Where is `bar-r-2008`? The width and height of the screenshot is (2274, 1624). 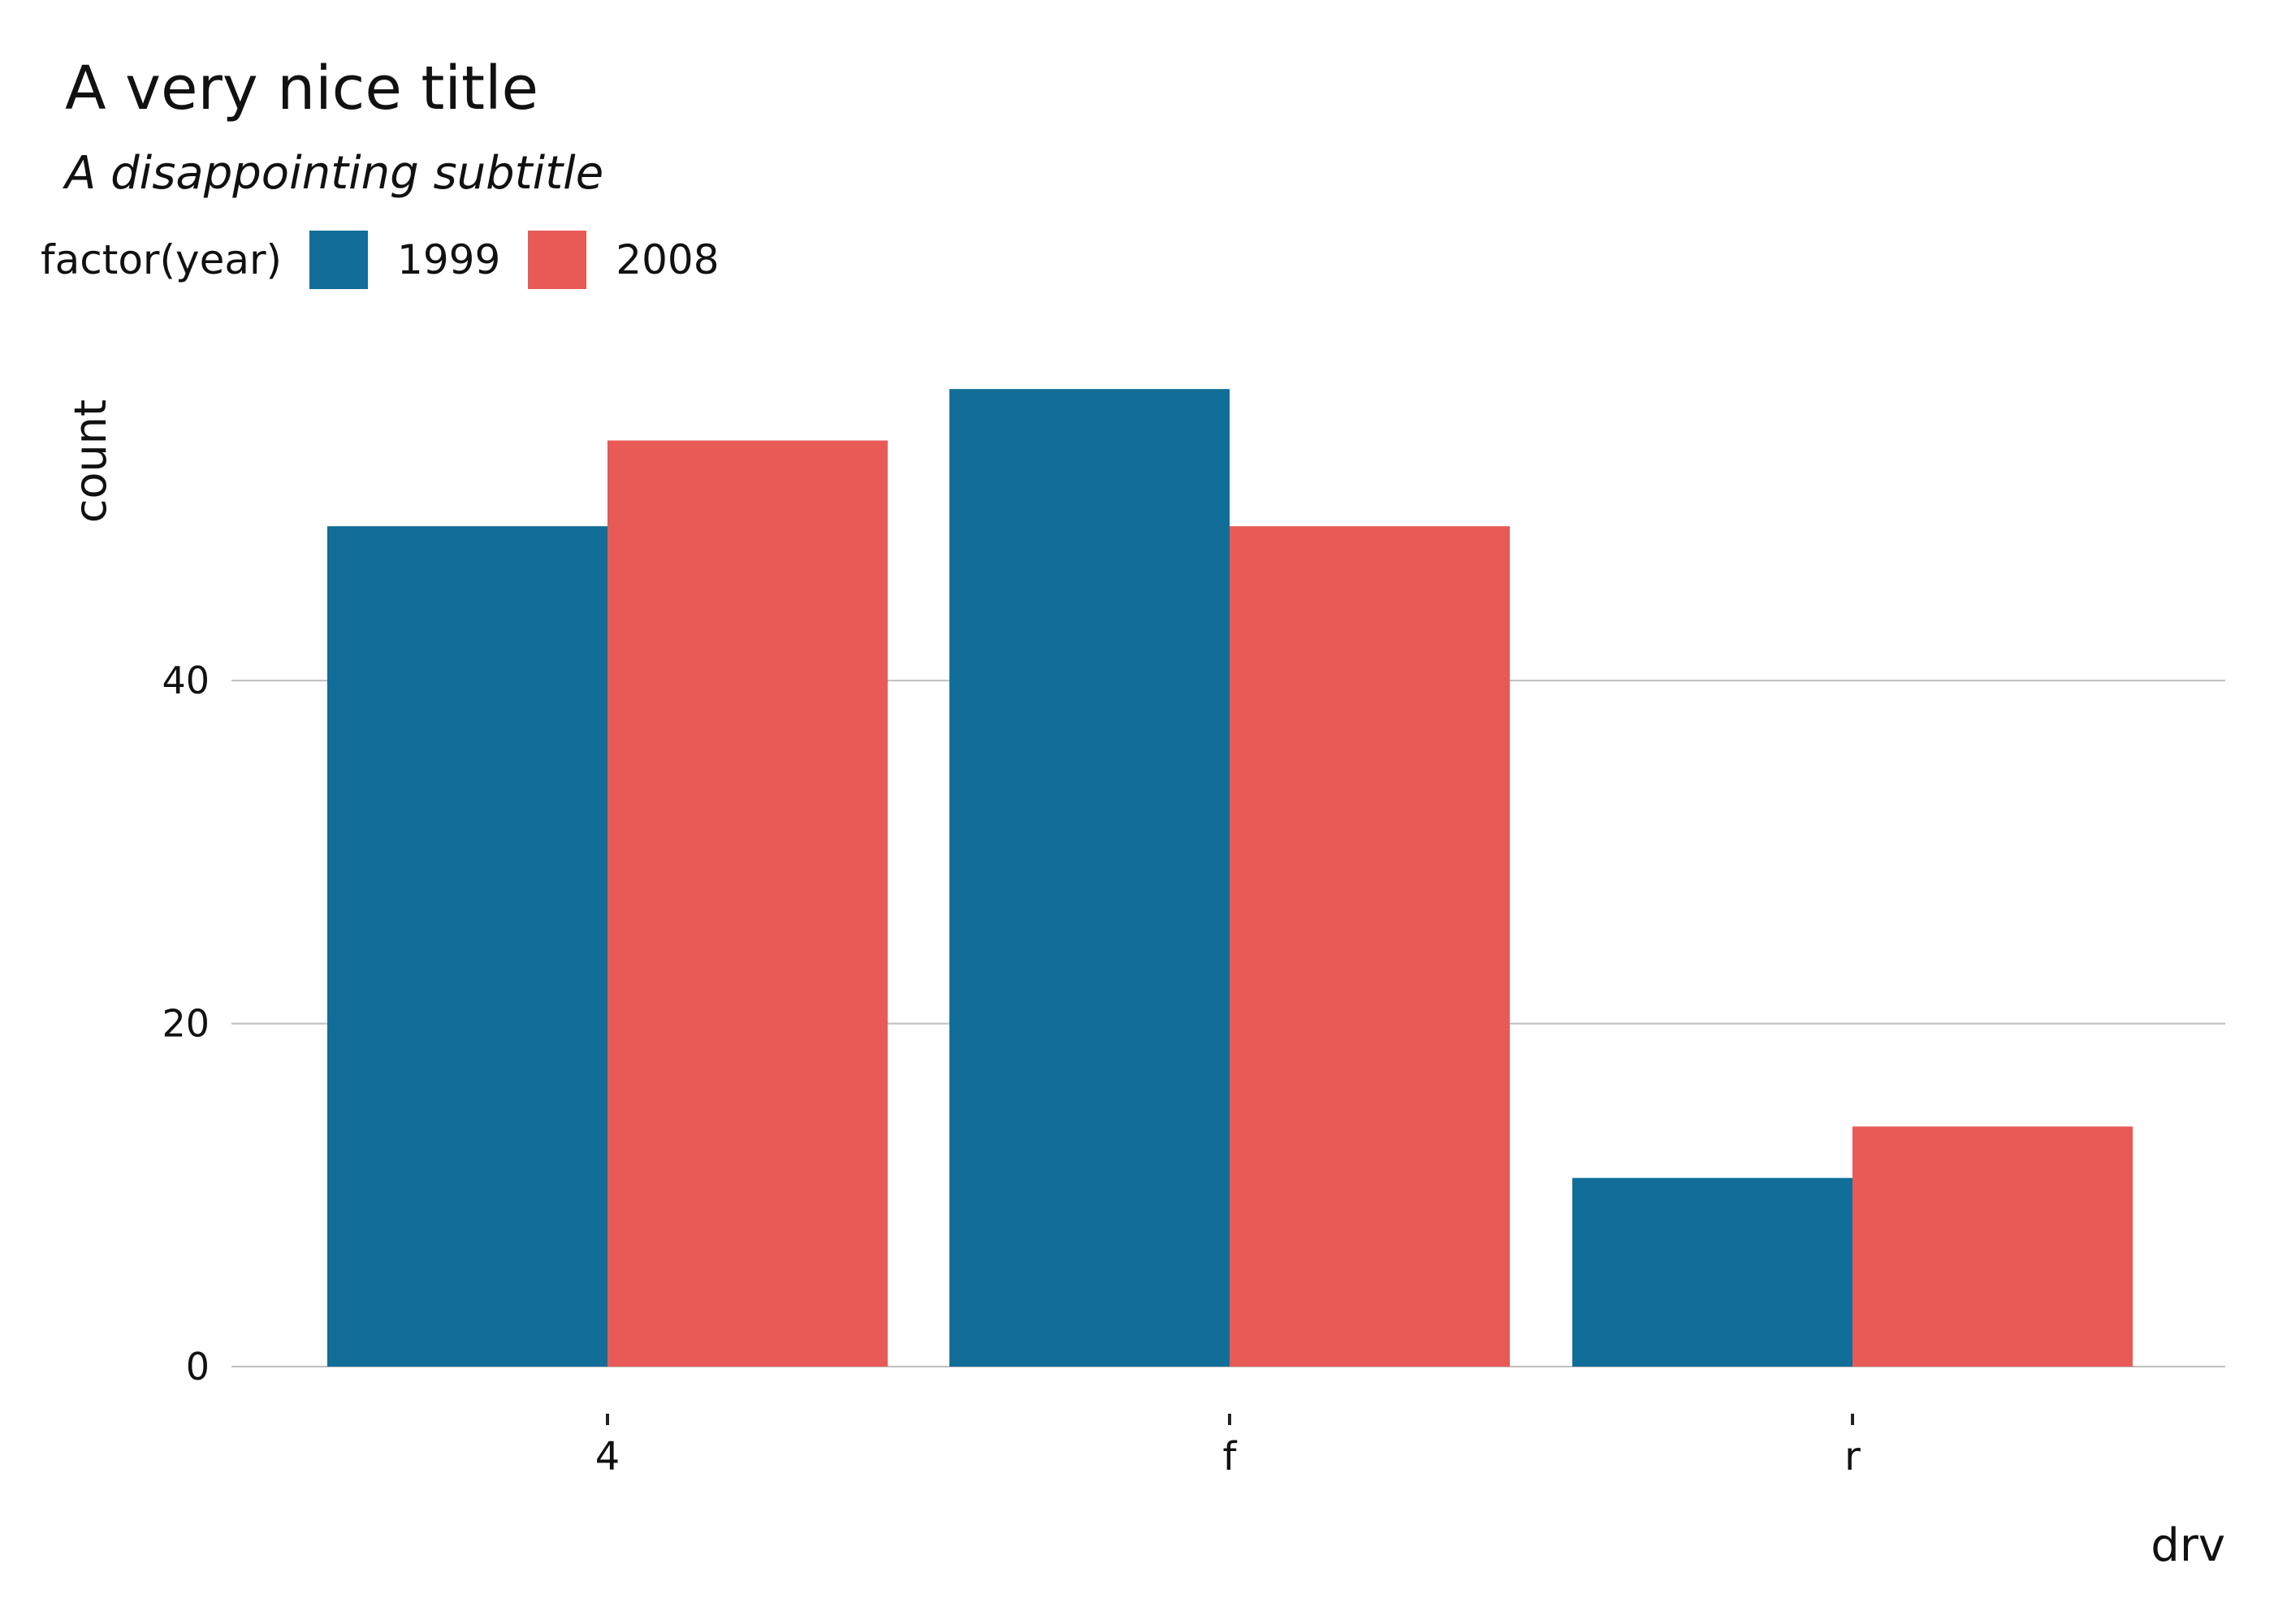 bar-r-2008 is located at coordinates (1993, 1247).